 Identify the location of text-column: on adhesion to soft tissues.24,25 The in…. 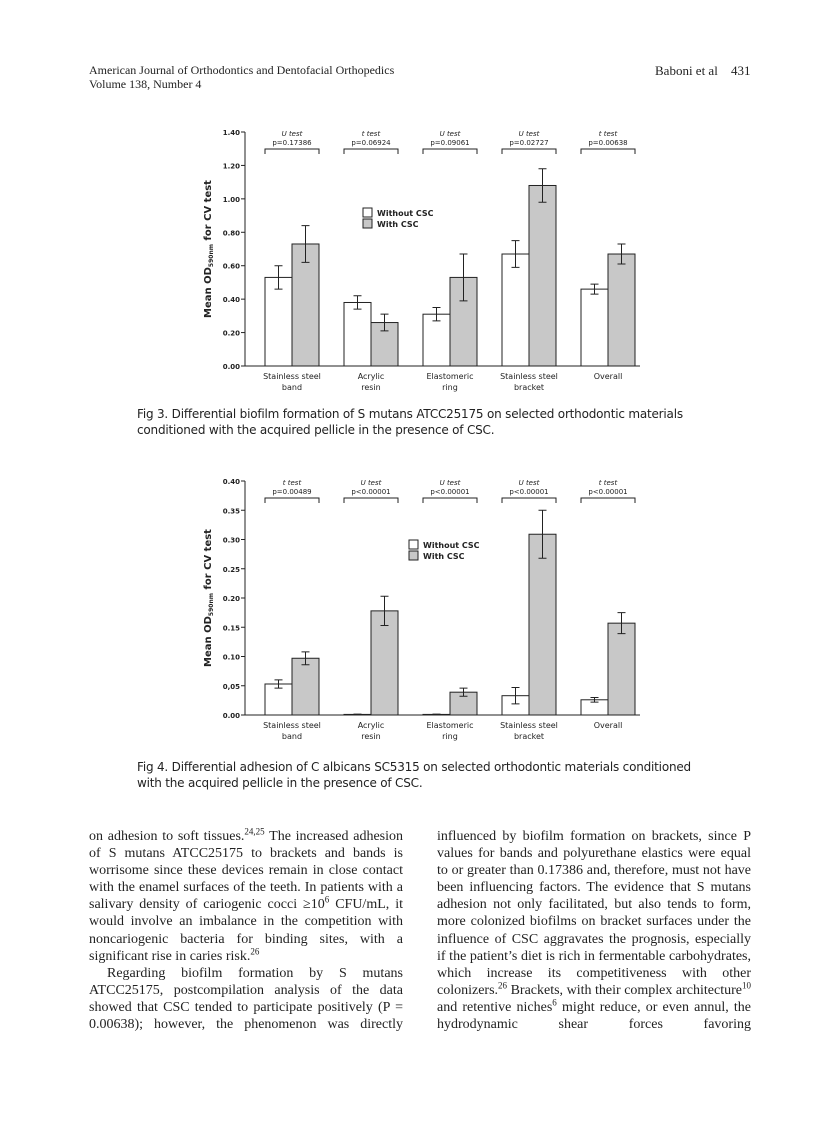
(246, 929).